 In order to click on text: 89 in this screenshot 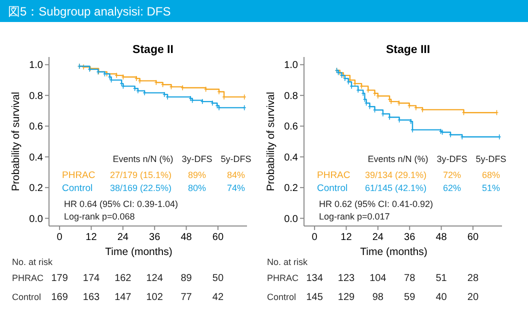, I will do `click(186, 278)`.